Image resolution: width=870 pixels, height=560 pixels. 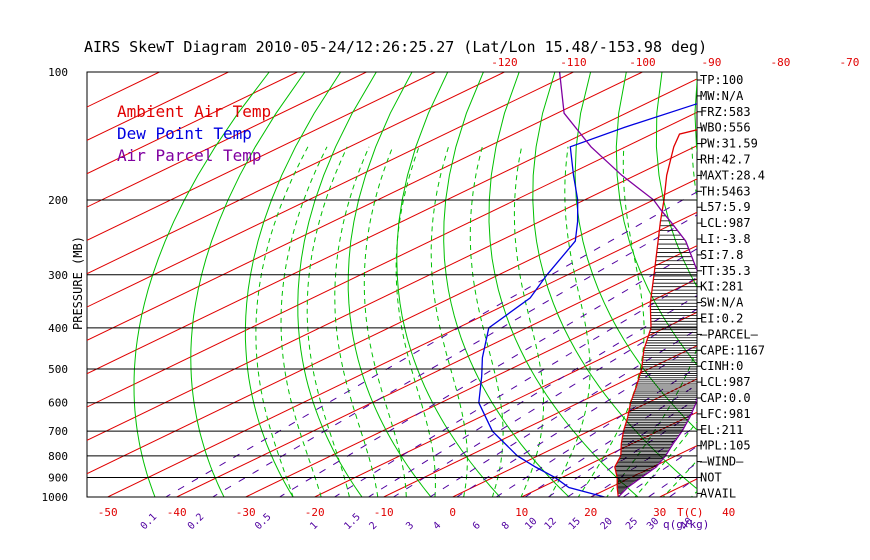 I want to click on y-axis-label: PRESSURE (MB), so click(x=78, y=283).